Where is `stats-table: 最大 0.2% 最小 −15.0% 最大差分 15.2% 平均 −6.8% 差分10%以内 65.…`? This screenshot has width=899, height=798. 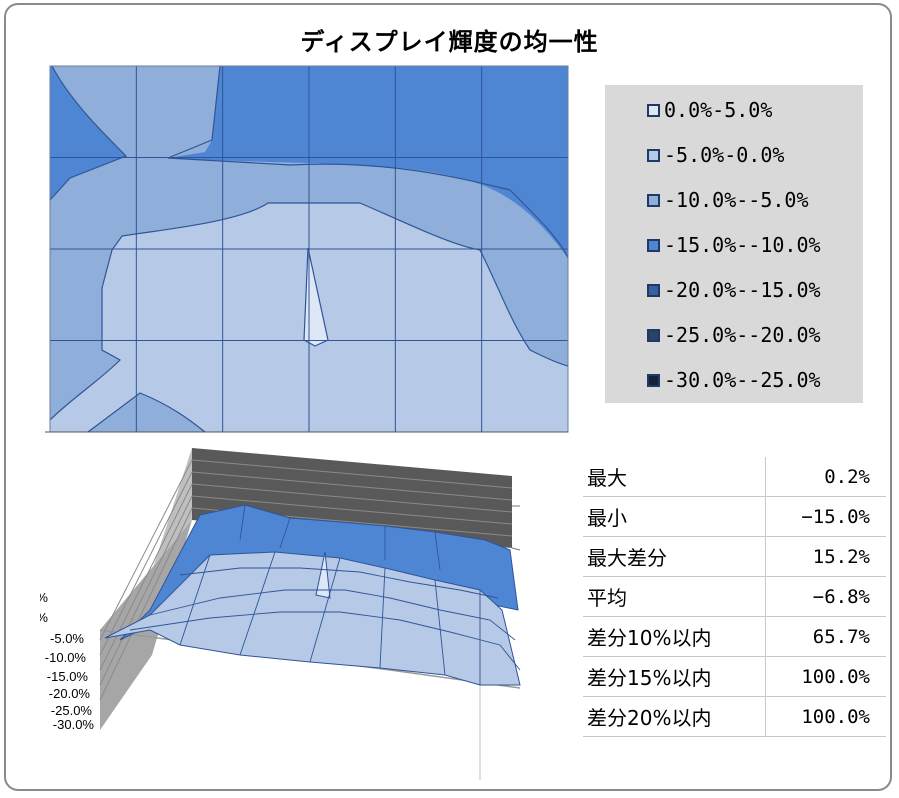
stats-table: 最大 0.2% 最小 −15.0% 最大差分 15.2% 平均 −6.8% 差分10%以内 65.… is located at coordinates (734, 597).